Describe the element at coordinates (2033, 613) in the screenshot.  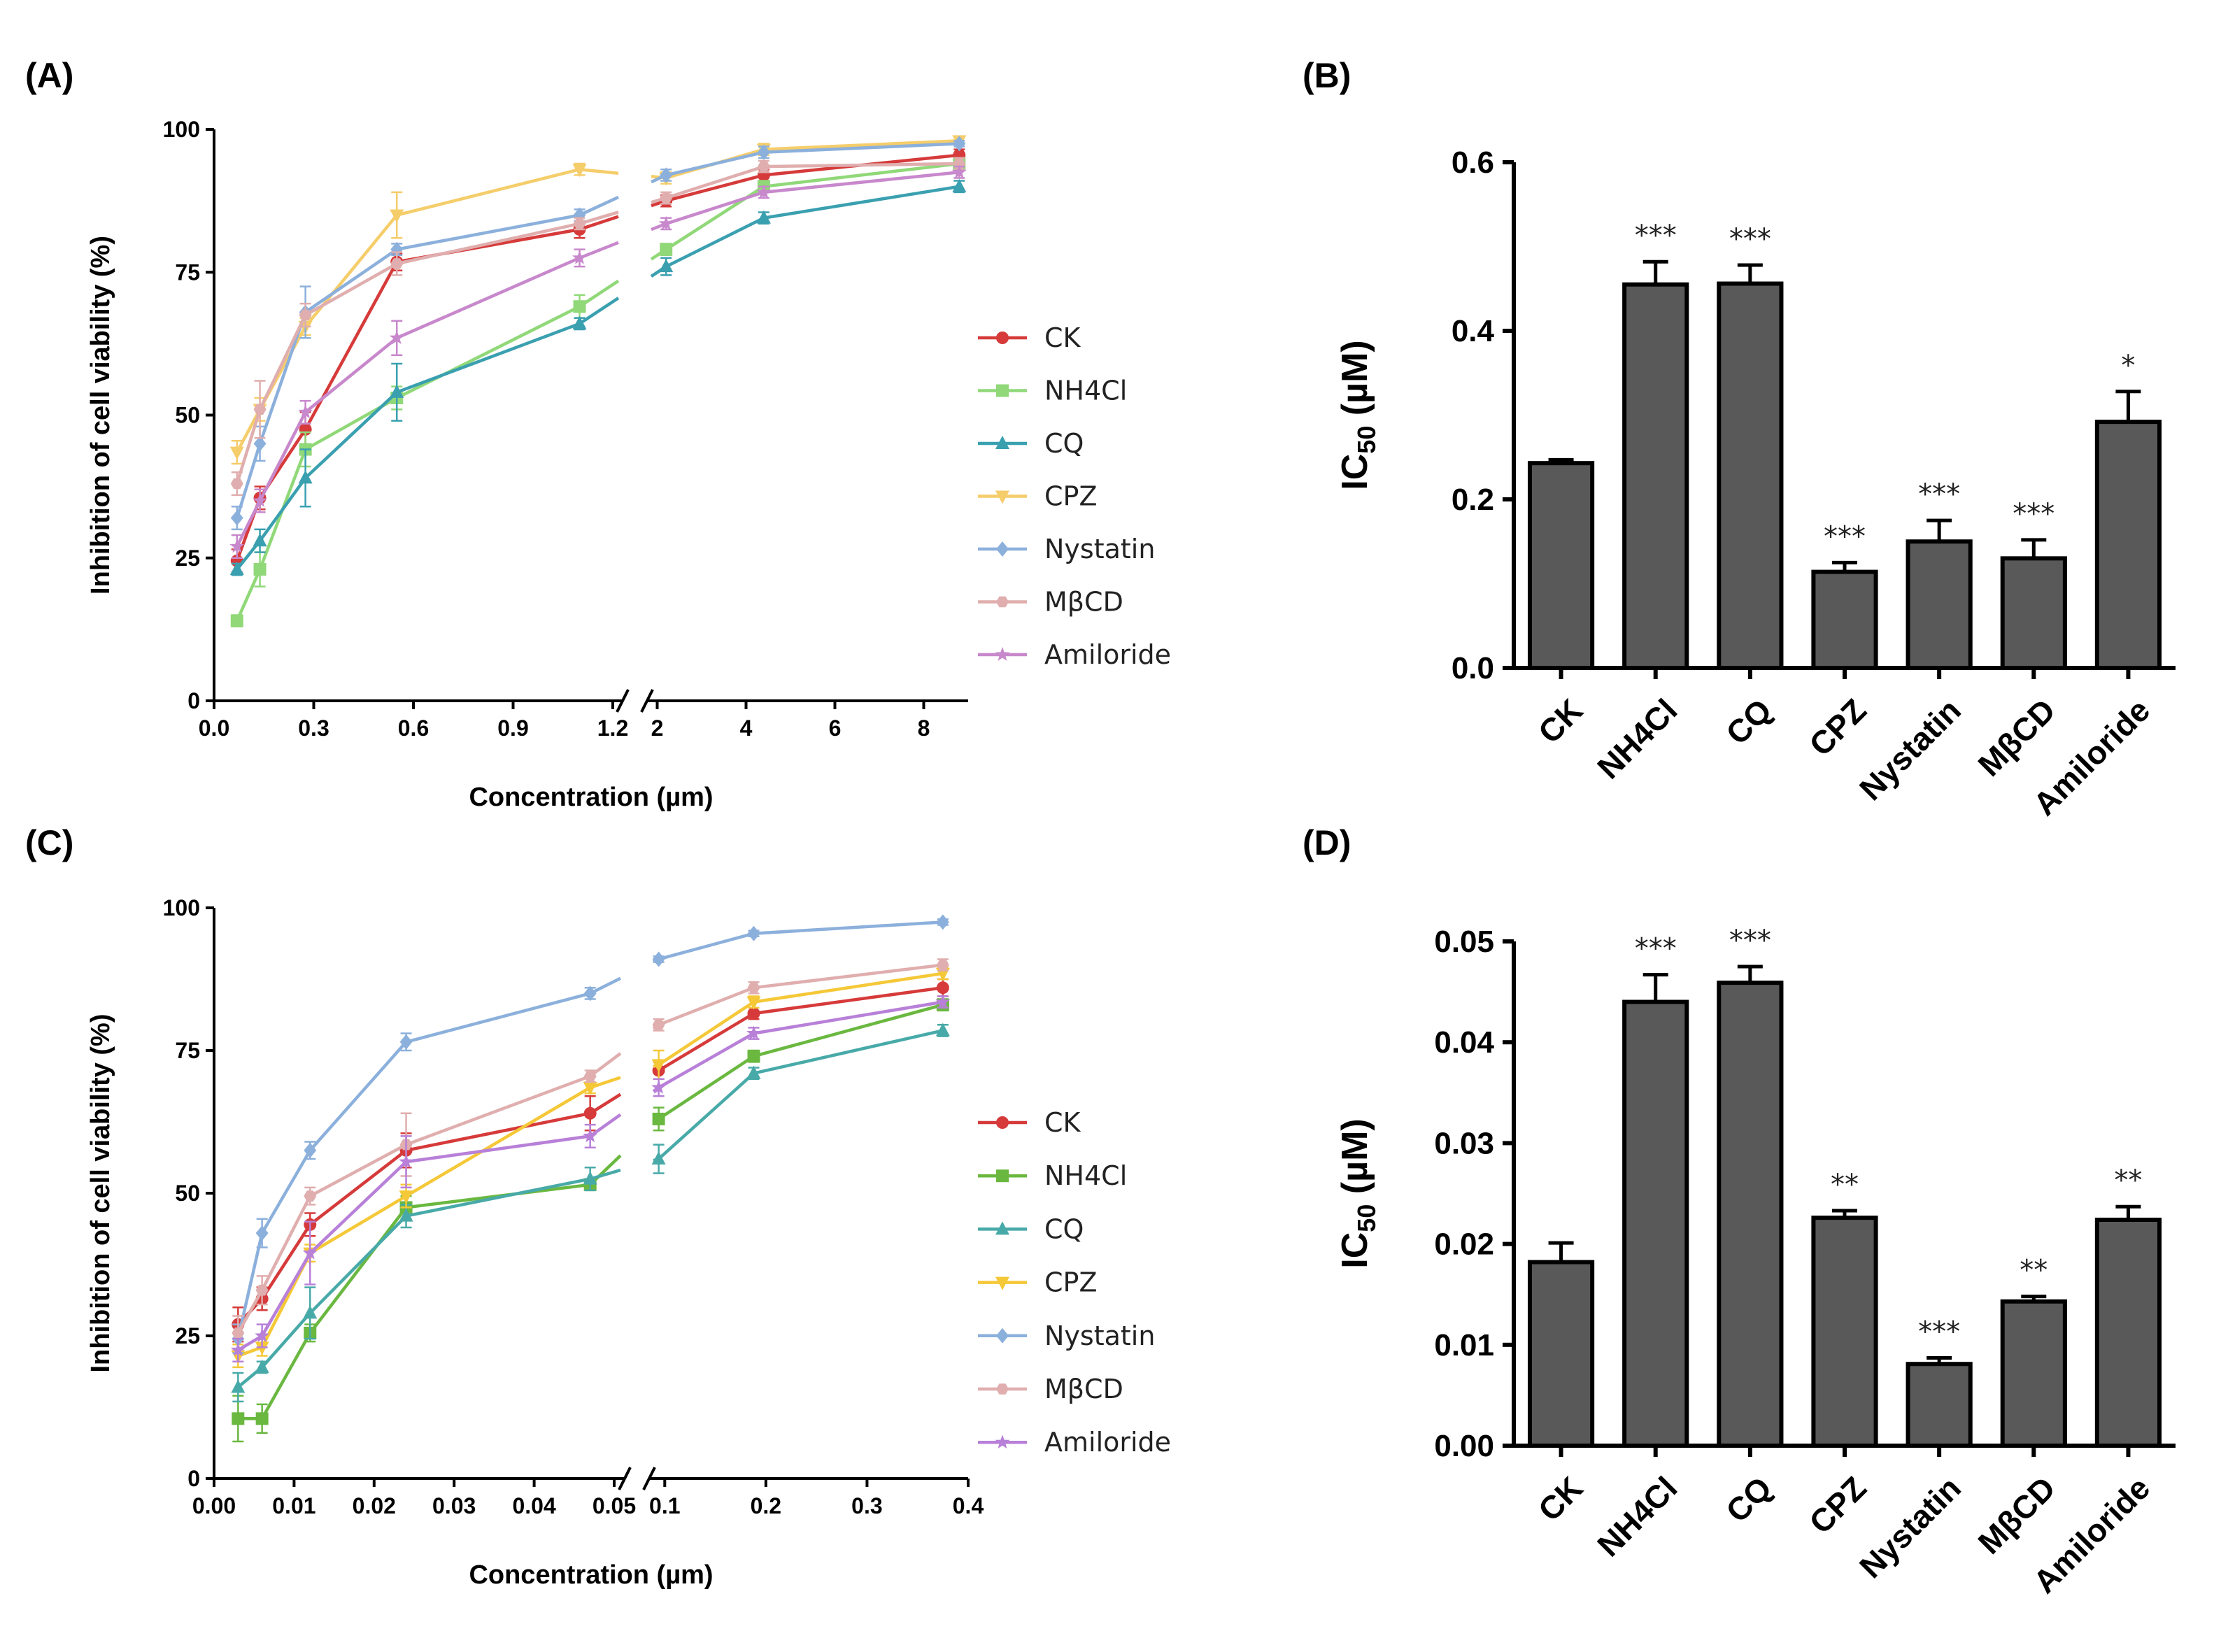
I see `bar-mcd` at that location.